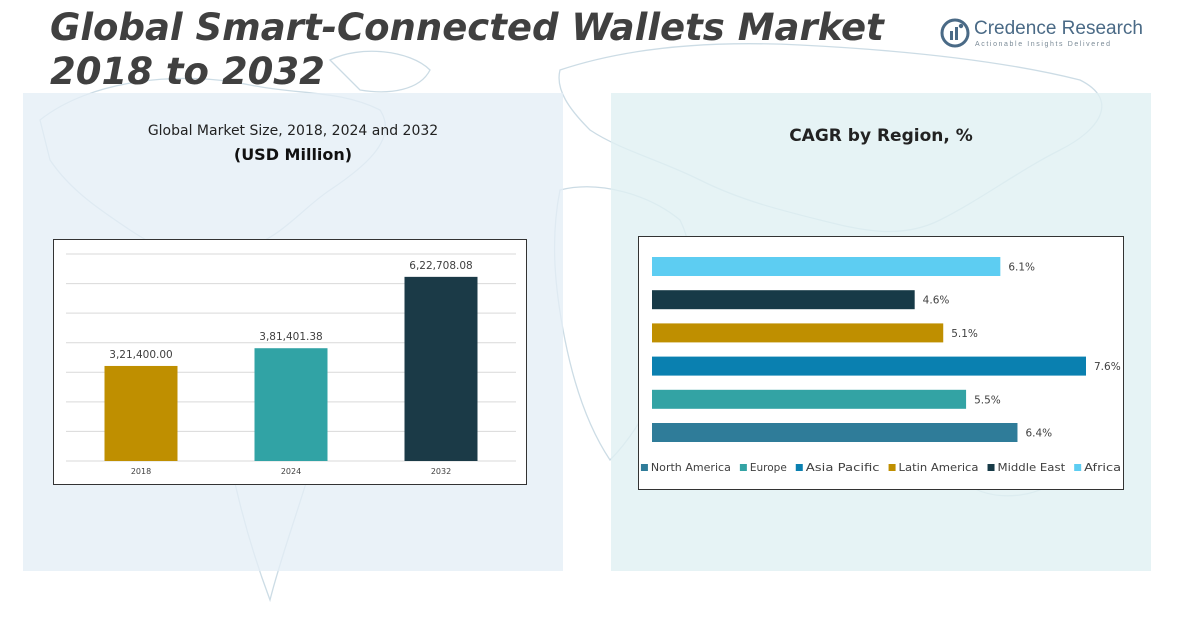 The height and width of the screenshot is (627, 1200). I want to click on bar-value-label: 3,81,401.38, so click(290, 337).